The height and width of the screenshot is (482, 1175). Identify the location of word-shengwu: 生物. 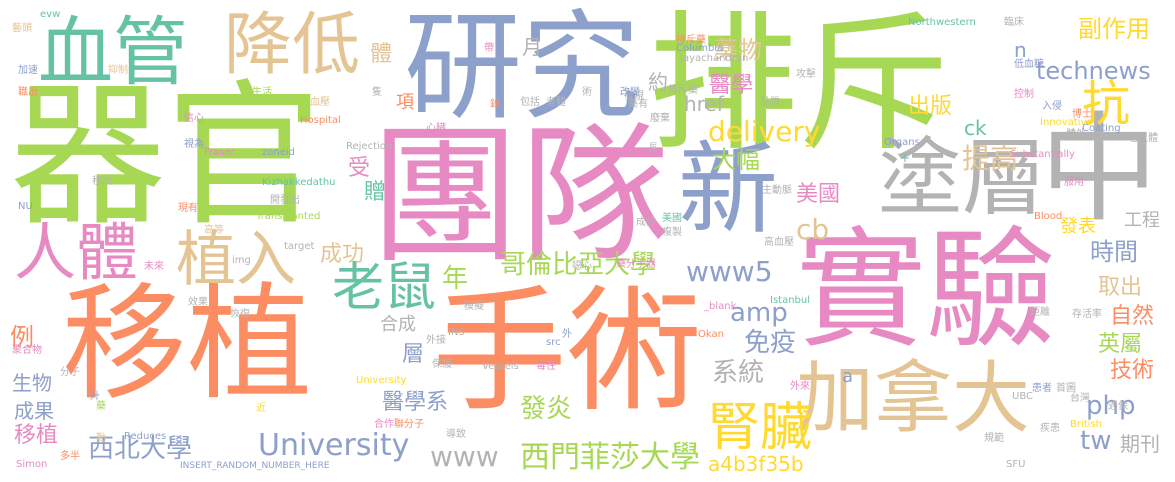
(32, 383).